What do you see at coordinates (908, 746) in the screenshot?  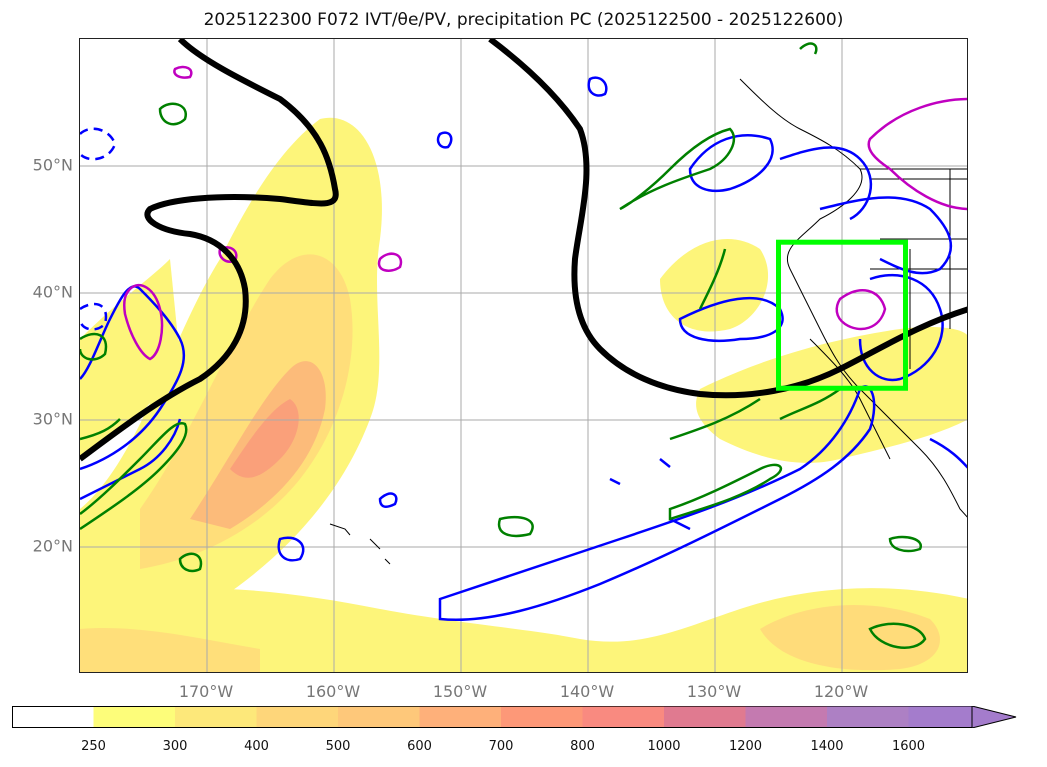 I see `colorbar-tick-label: 1600` at bounding box center [908, 746].